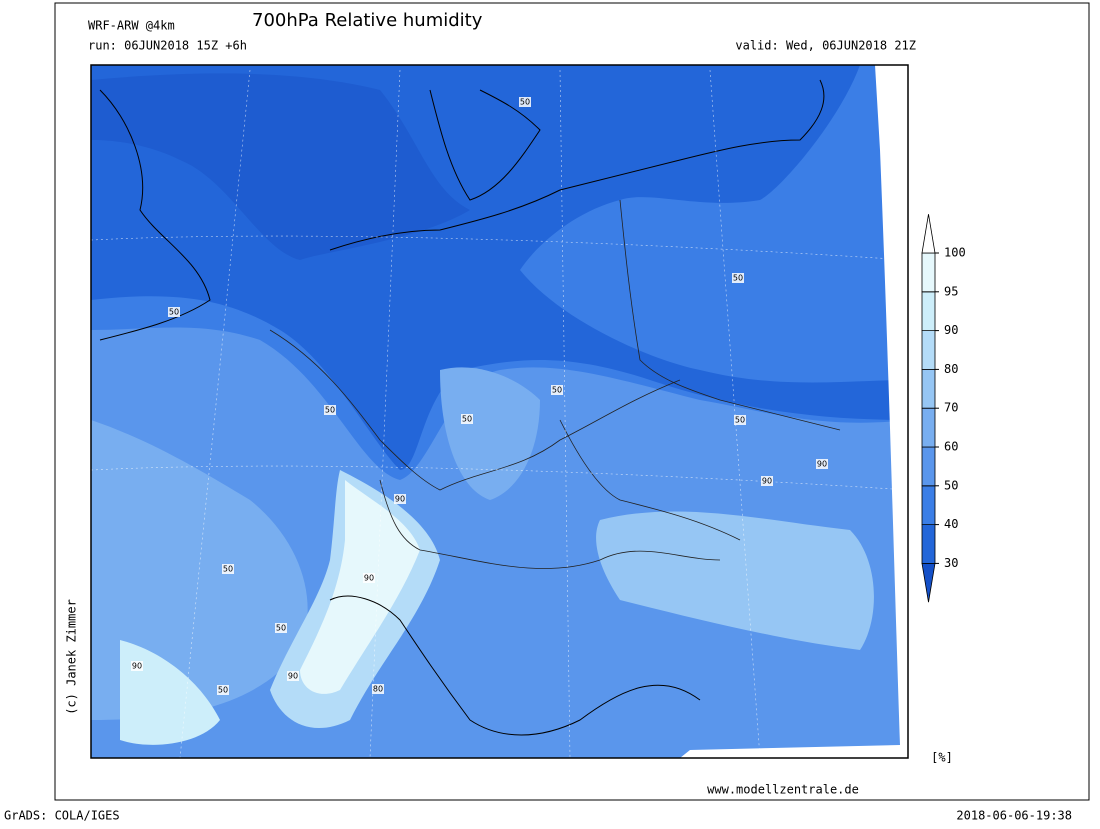 The width and height of the screenshot is (1100, 829). Describe the element at coordinates (131, 26) in the screenshot. I see `model-label: WRF-ARW @4km` at that location.